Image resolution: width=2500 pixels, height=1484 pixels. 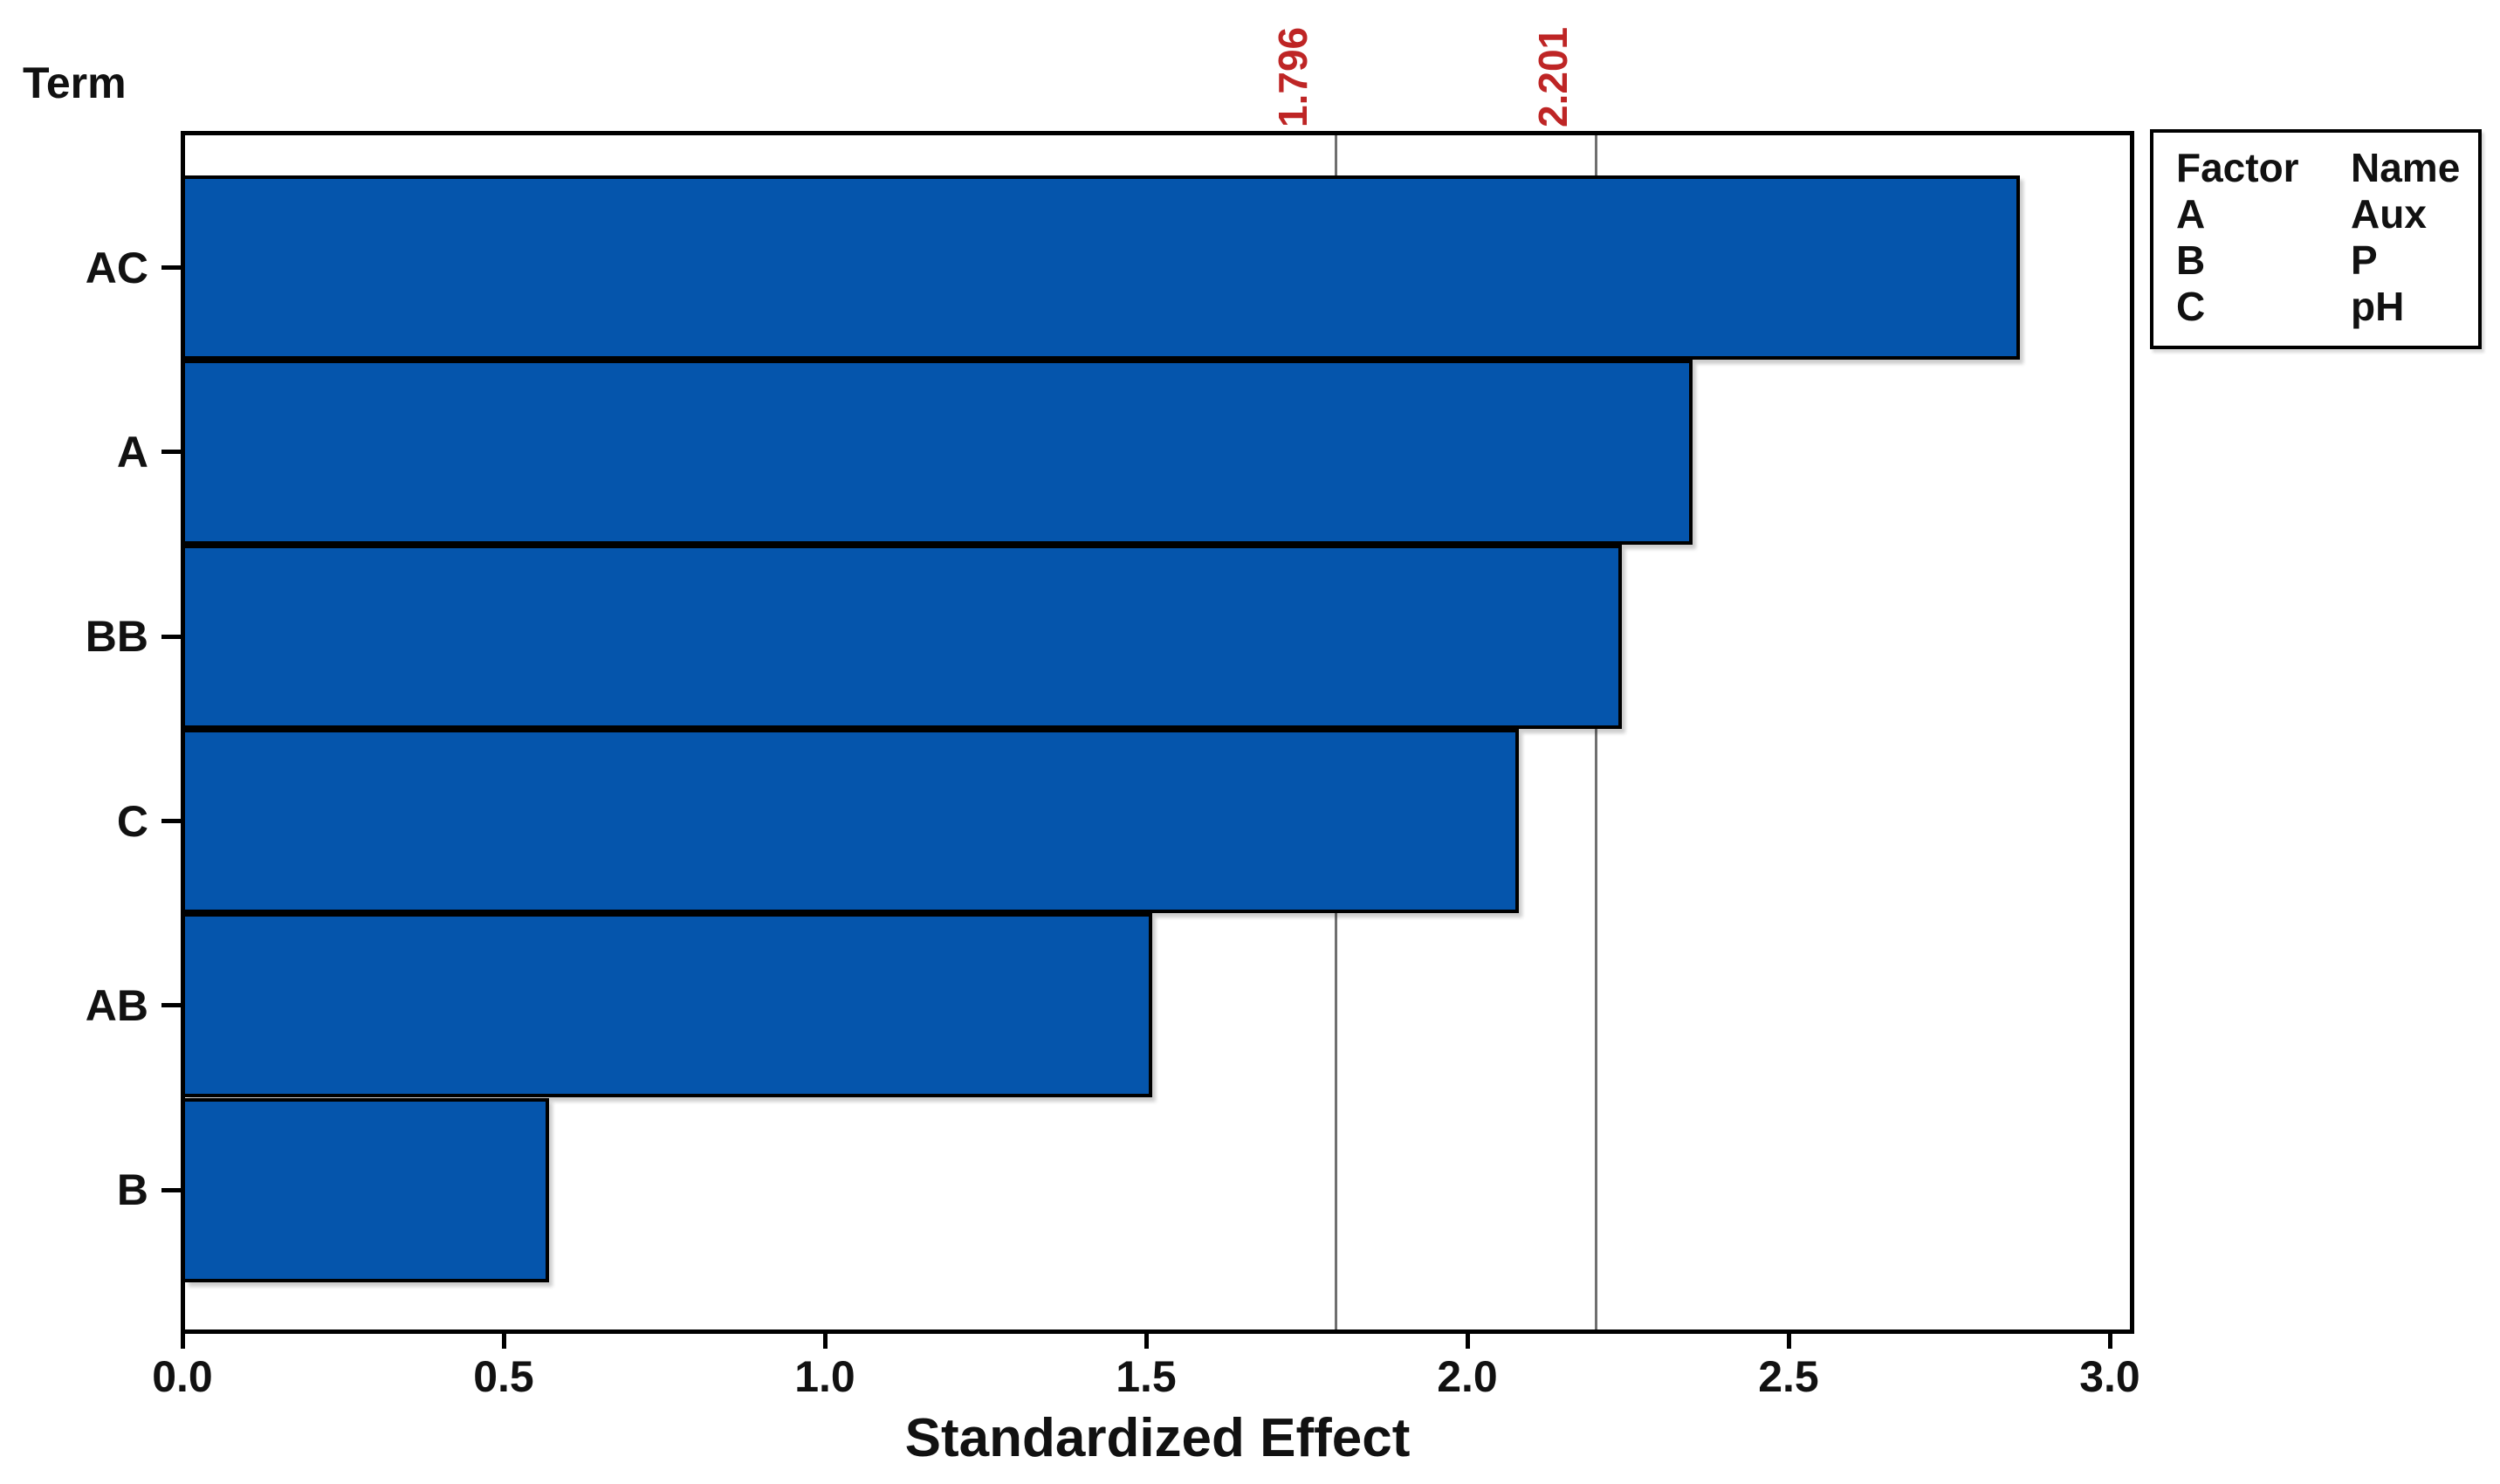 What do you see at coordinates (503, 1376) in the screenshot?
I see `x-tick-label: 0.5` at bounding box center [503, 1376].